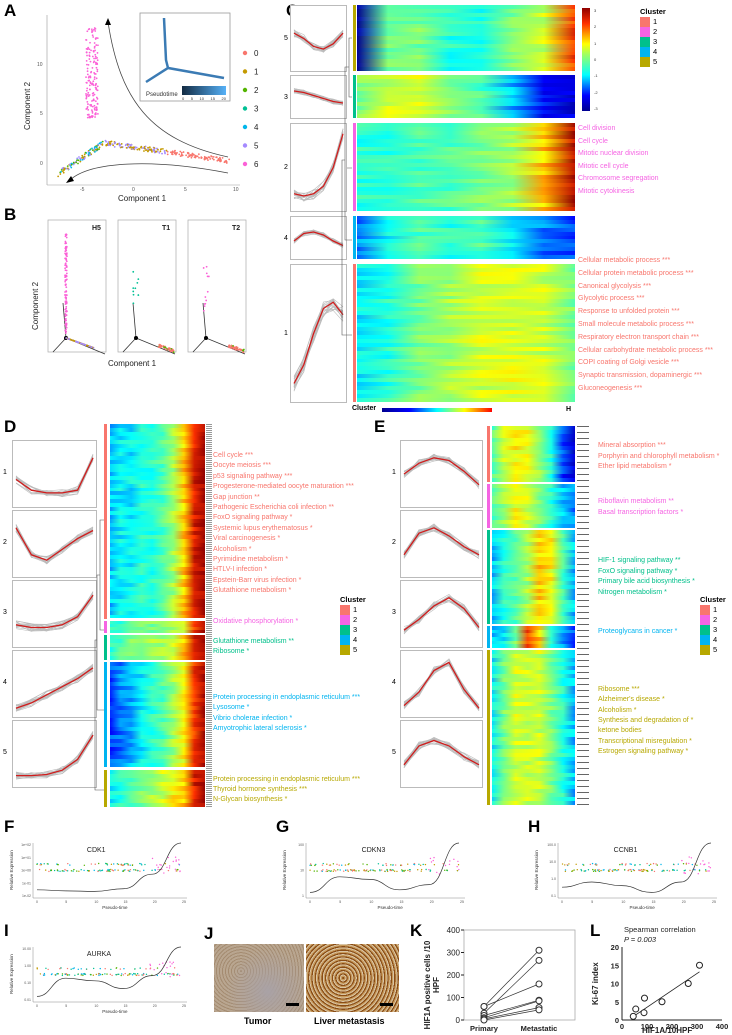 The height and width of the screenshot is (1035, 732). What do you see at coordinates (253, 718) in the screenshot?
I see `enriched-term: Vibrio cholerae infection *` at bounding box center [253, 718].